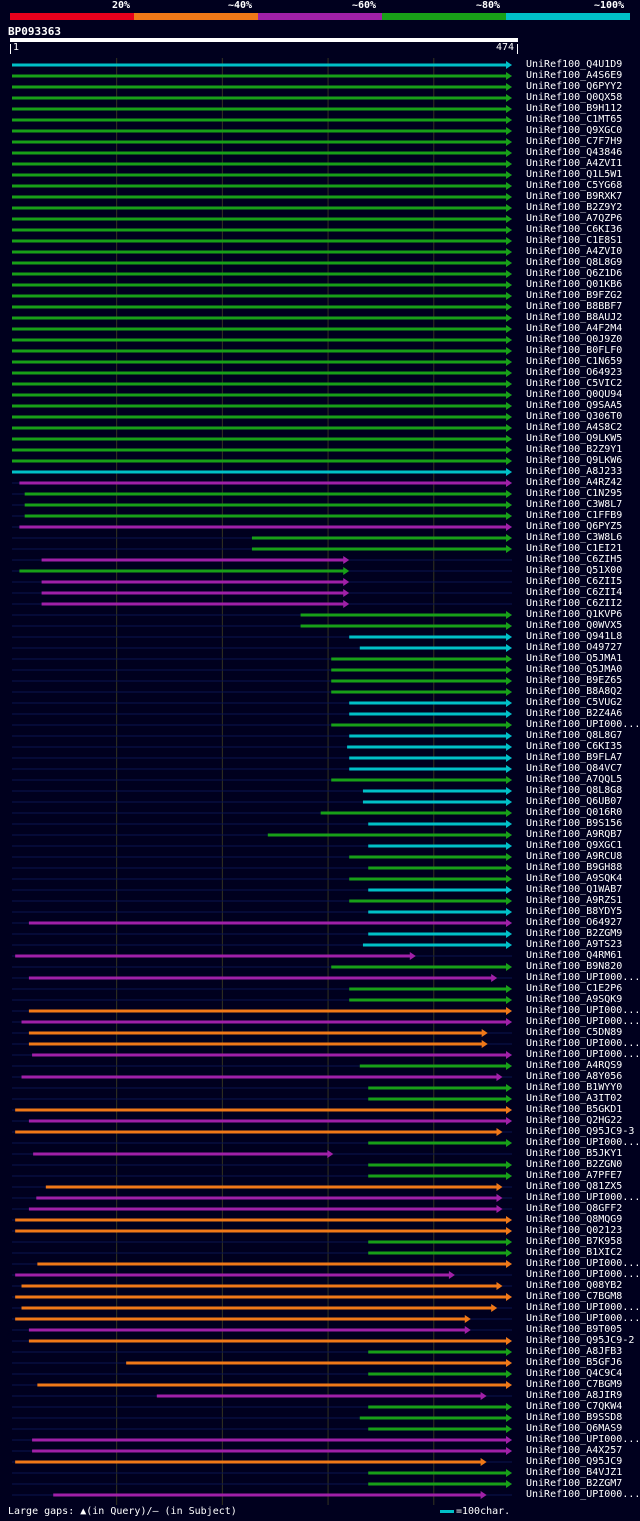 The image size is (640, 1521). Describe the element at coordinates (574, 75) in the screenshot. I see `hit-label: UniRef100_A4S6E9` at that location.